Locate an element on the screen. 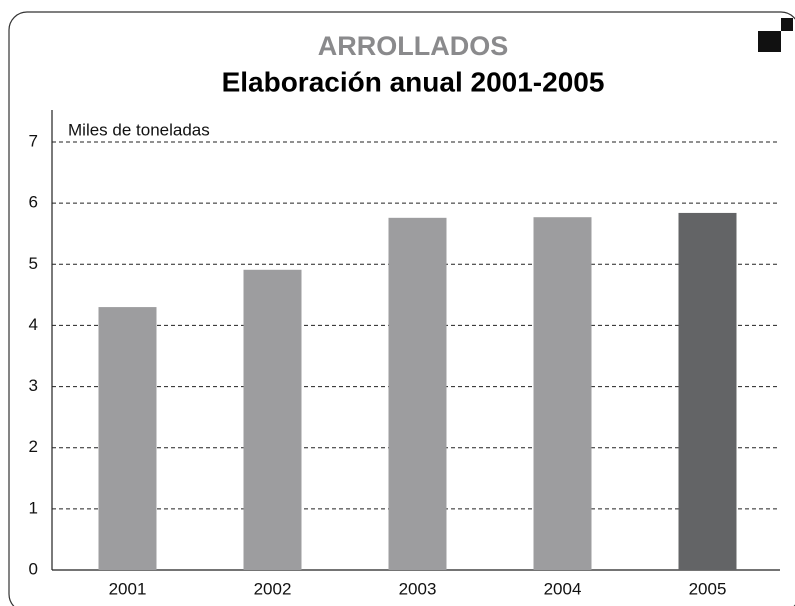  y-tick-label: 6 is located at coordinates (33, 202).